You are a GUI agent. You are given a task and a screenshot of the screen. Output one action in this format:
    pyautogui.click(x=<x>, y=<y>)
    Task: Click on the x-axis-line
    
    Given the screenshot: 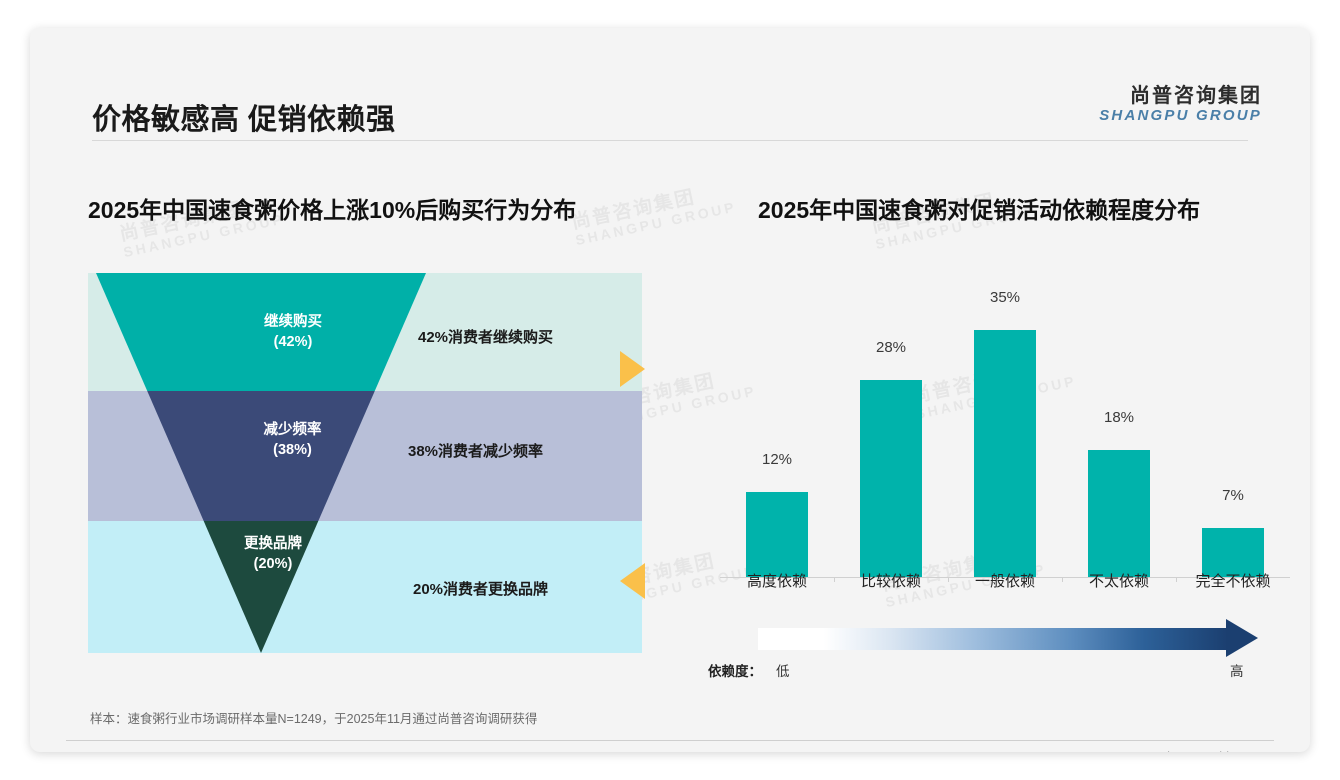 What is the action you would take?
    pyautogui.click(x=1005, y=577)
    